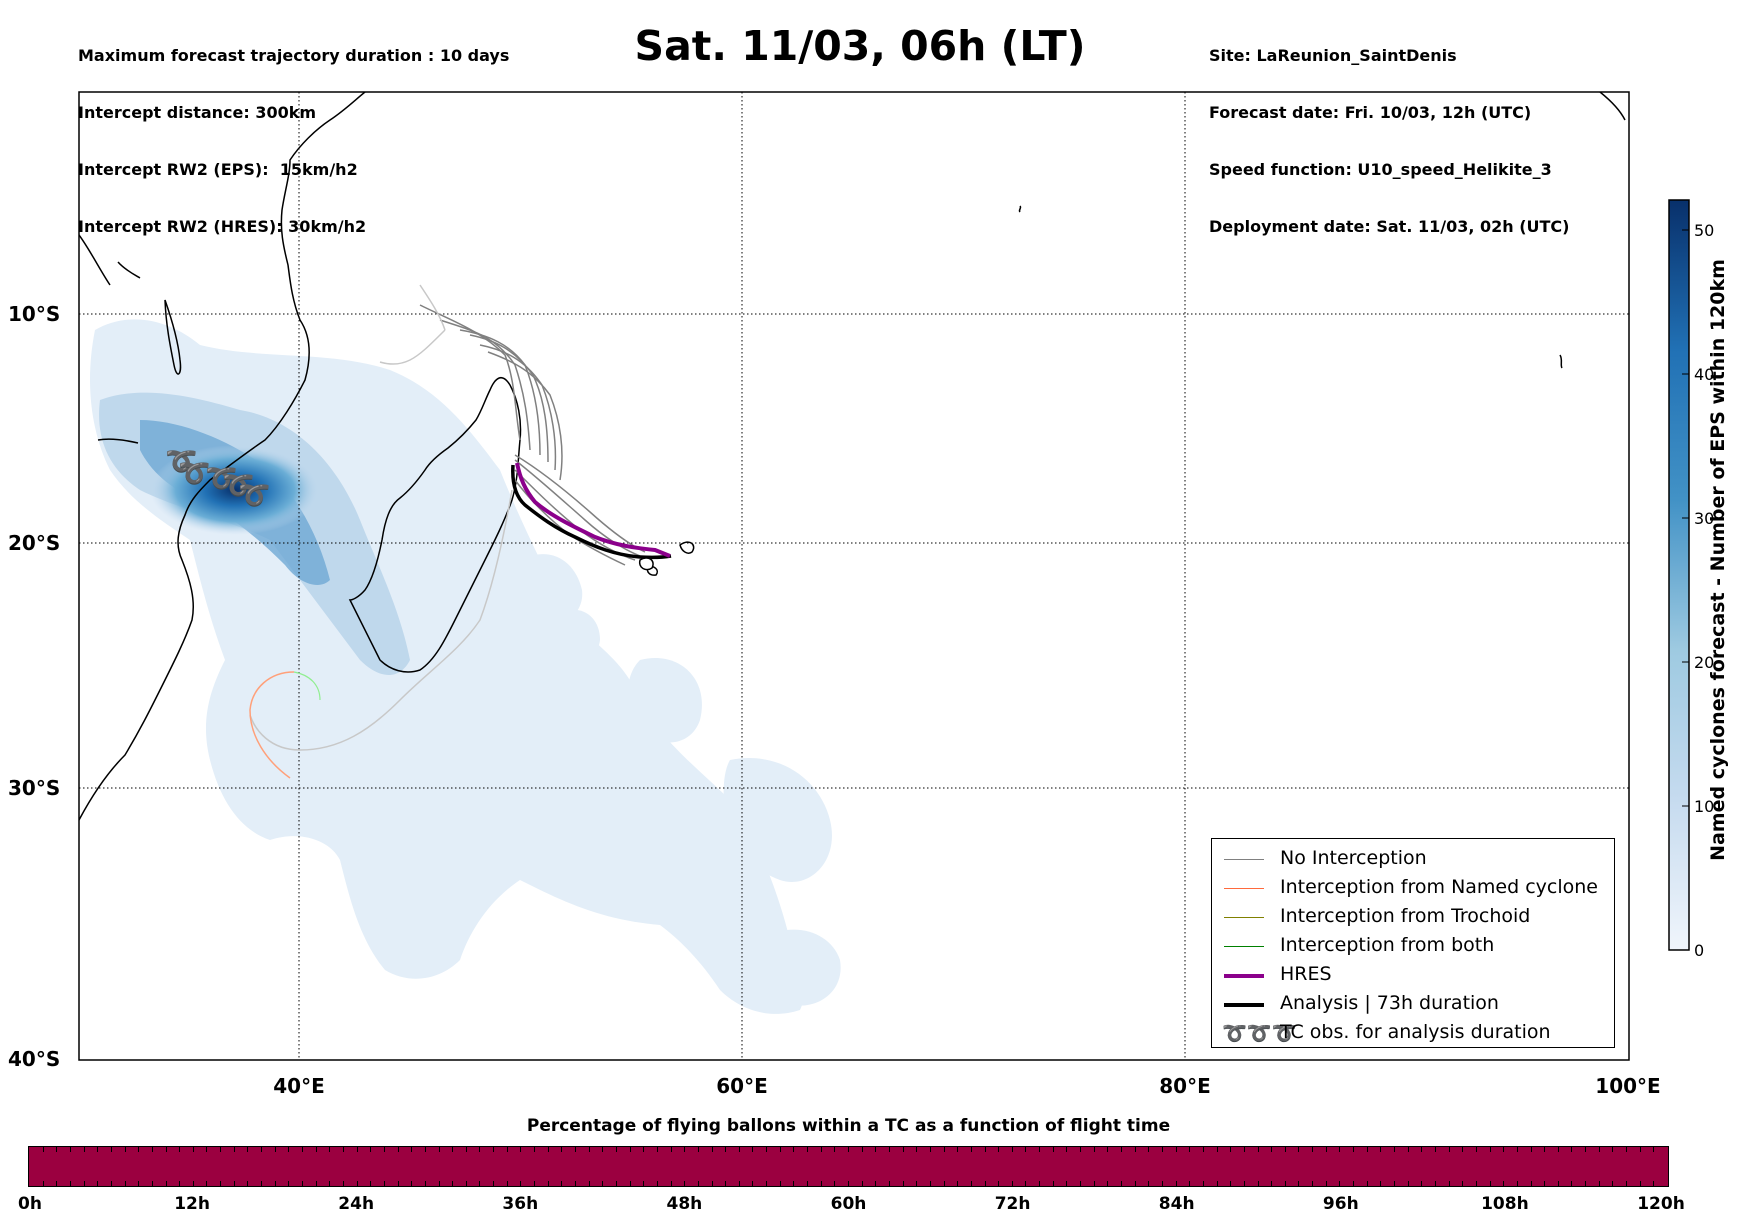 Image resolution: width=1754 pixels, height=1223 pixels. Describe the element at coordinates (848, 1166) in the screenshot. I see `time-bar` at that location.